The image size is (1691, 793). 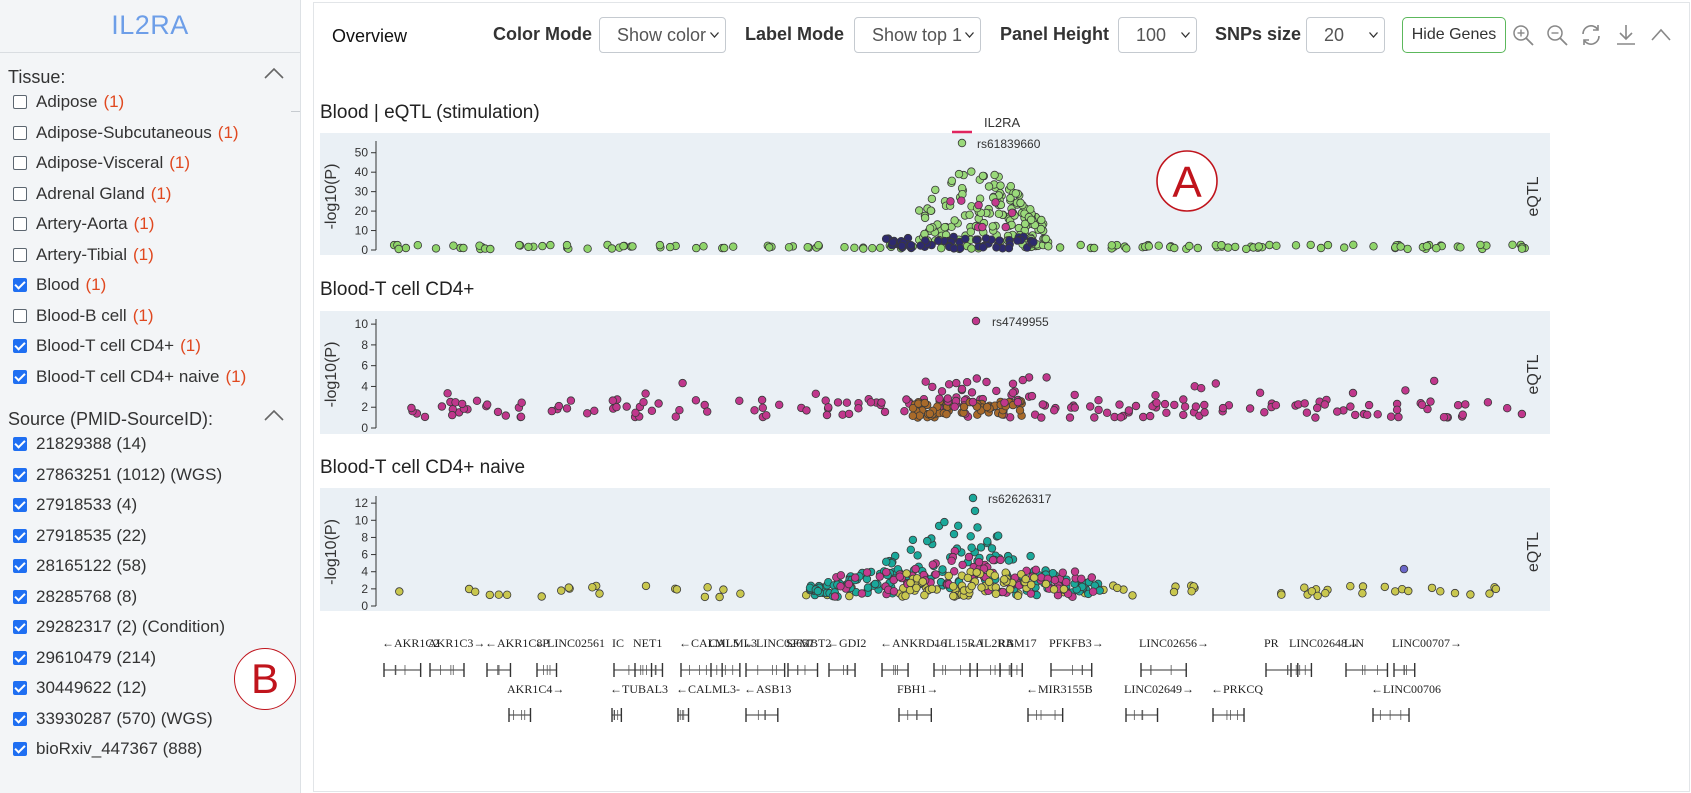 What do you see at coordinates (150, 70) in the screenshot?
I see `tissue-section-header: Tissue:` at bounding box center [150, 70].